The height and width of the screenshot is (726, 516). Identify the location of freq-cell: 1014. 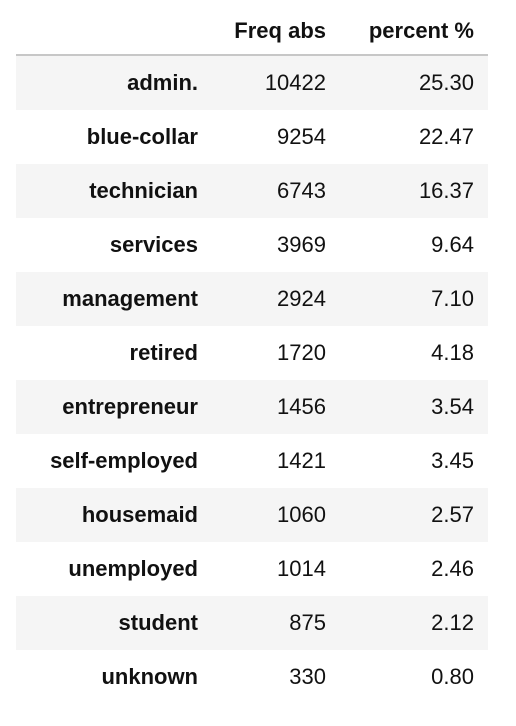
(301, 568).